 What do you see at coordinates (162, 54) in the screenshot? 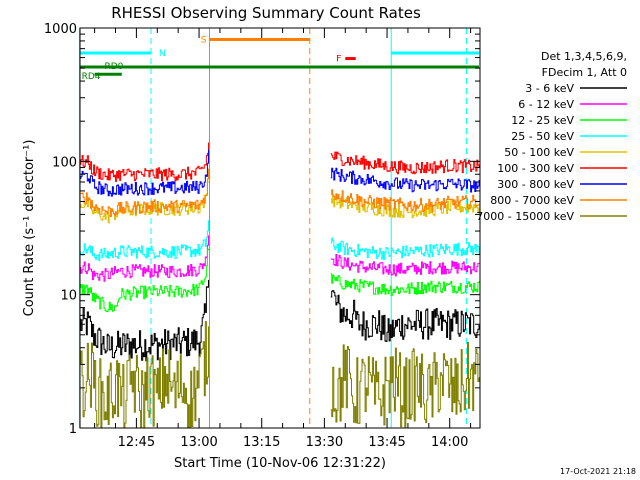
I see `flag-label-n: N` at bounding box center [162, 54].